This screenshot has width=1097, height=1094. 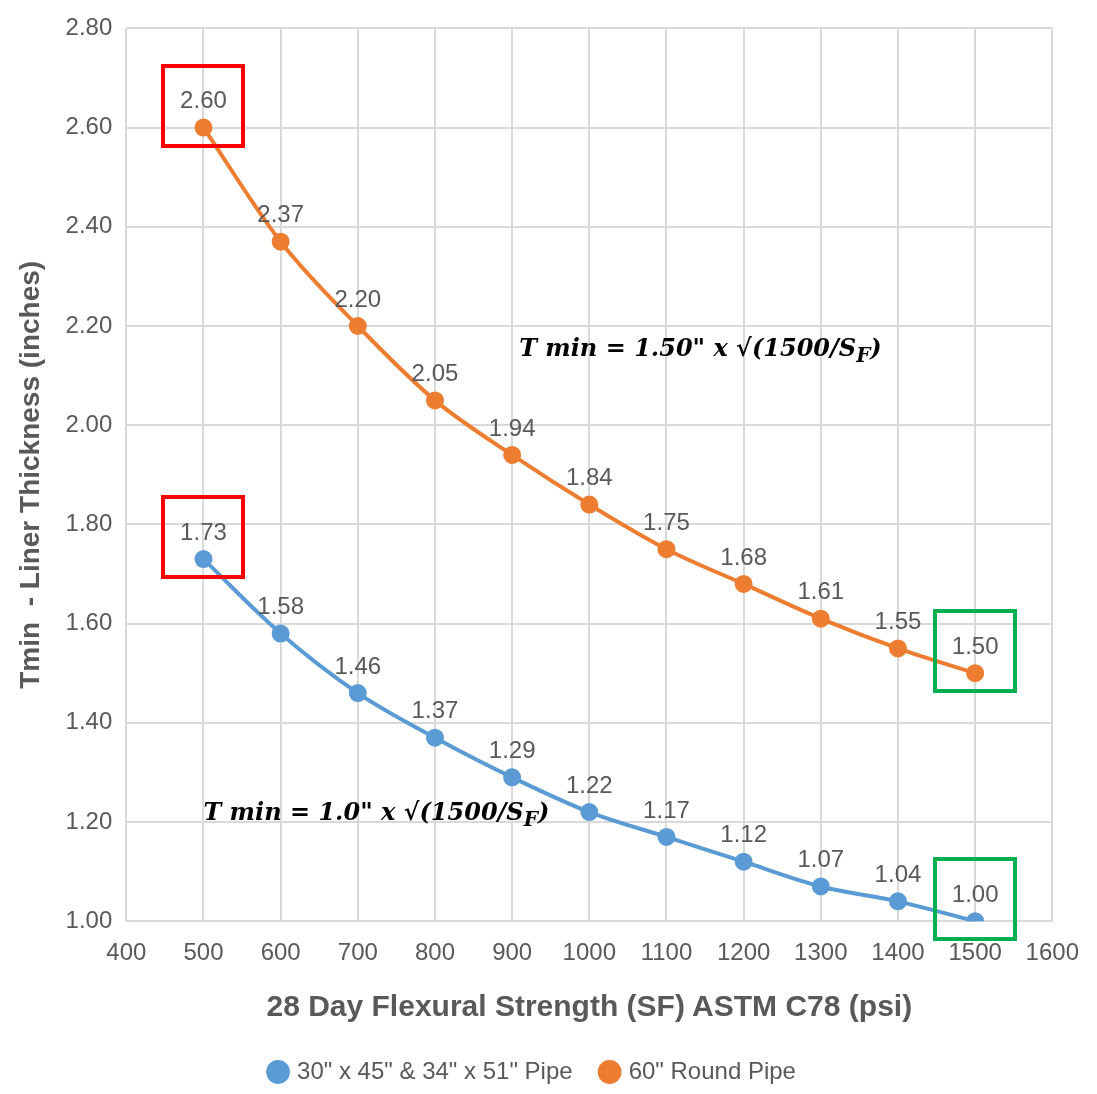 What do you see at coordinates (376, 814) in the screenshot?
I see `annotation: T min = 1.0" x √(1500/S$_{F}$)` at bounding box center [376, 814].